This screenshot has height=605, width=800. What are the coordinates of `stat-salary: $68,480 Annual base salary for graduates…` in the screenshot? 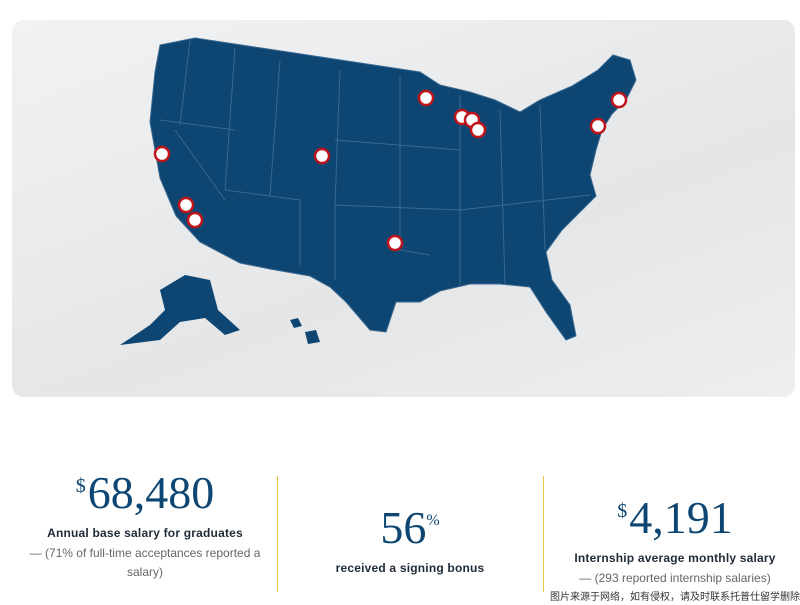 It's located at (145, 526).